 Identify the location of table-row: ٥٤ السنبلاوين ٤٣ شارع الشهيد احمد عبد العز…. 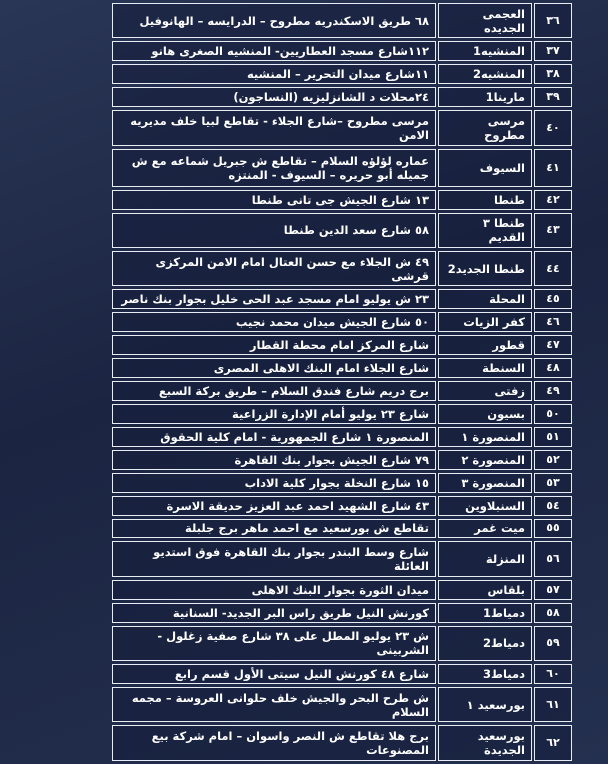
(342, 505).